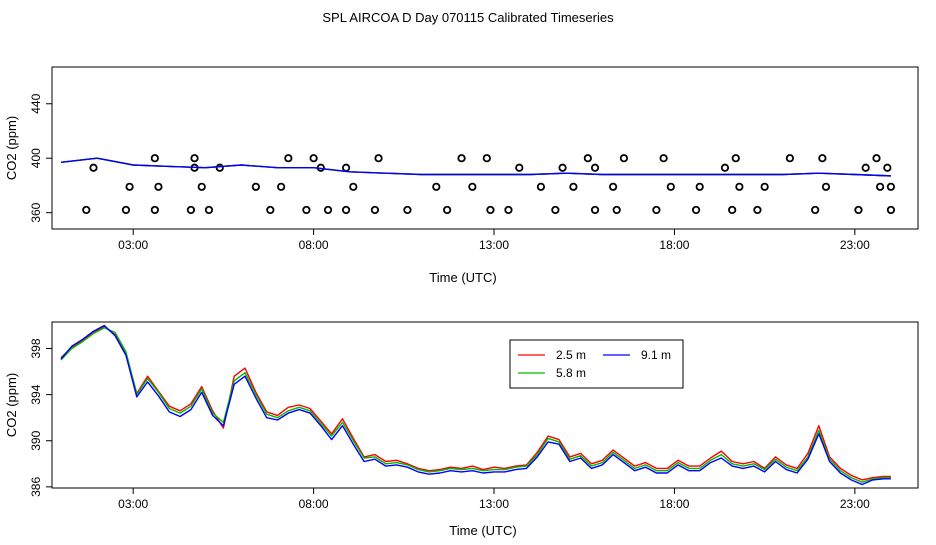 Image resolution: width=936 pixels, height=545 pixels. What do you see at coordinates (36, 158) in the screenshot?
I see `top-y-tick-label: 400` at bounding box center [36, 158].